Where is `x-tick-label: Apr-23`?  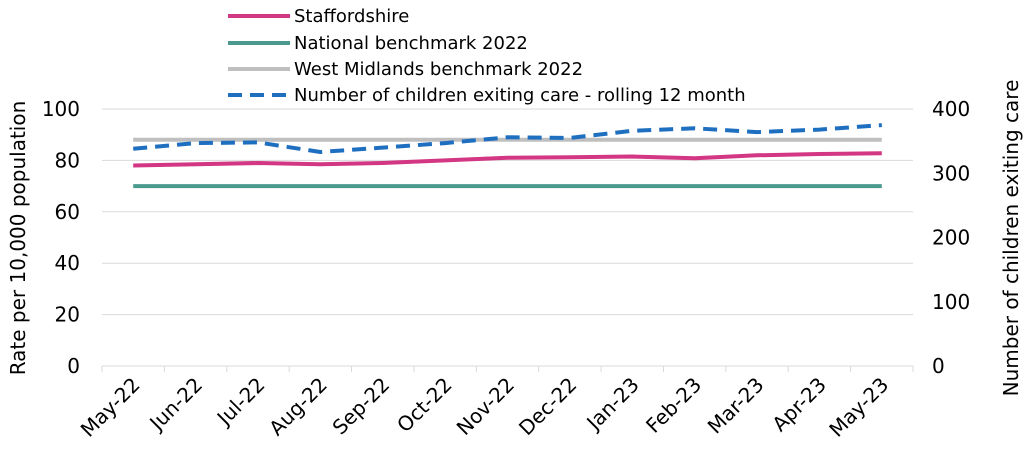 x-tick-label: Apr-23 is located at coordinates (799, 405).